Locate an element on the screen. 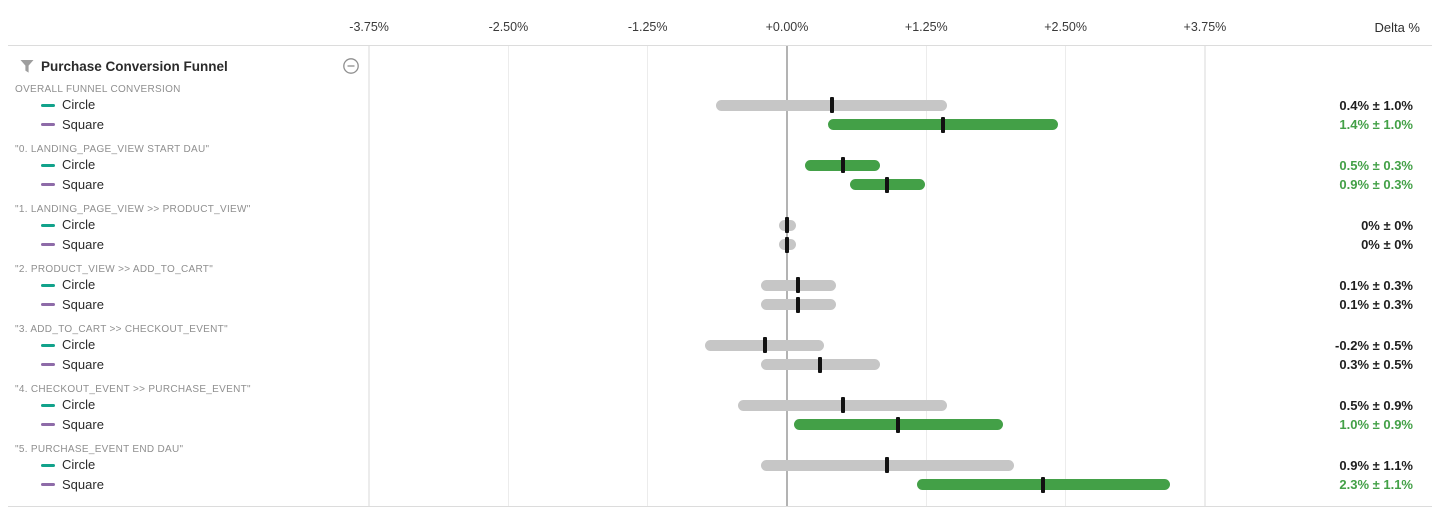 This screenshot has width=1432, height=521. delta-value: 1.4% ± 1.0% is located at coordinates (1376, 124).